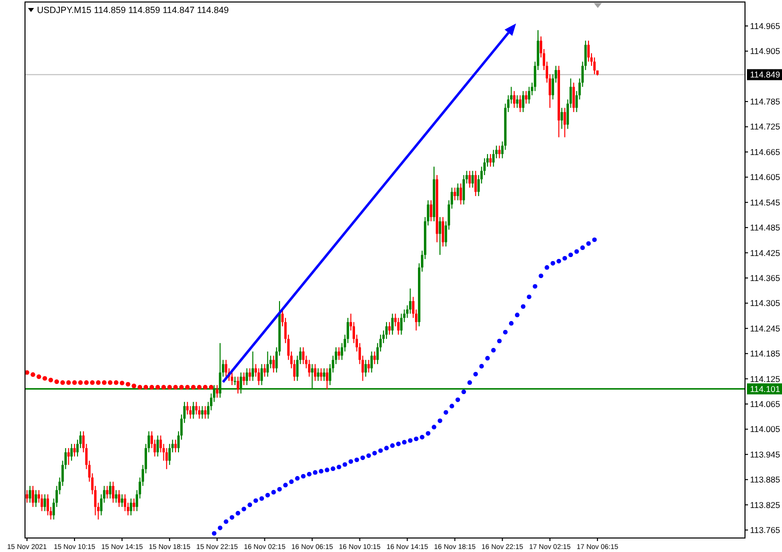 The image size is (782, 552). What do you see at coordinates (765, 303) in the screenshot?
I see `y-tick-label: 114.305` at bounding box center [765, 303].